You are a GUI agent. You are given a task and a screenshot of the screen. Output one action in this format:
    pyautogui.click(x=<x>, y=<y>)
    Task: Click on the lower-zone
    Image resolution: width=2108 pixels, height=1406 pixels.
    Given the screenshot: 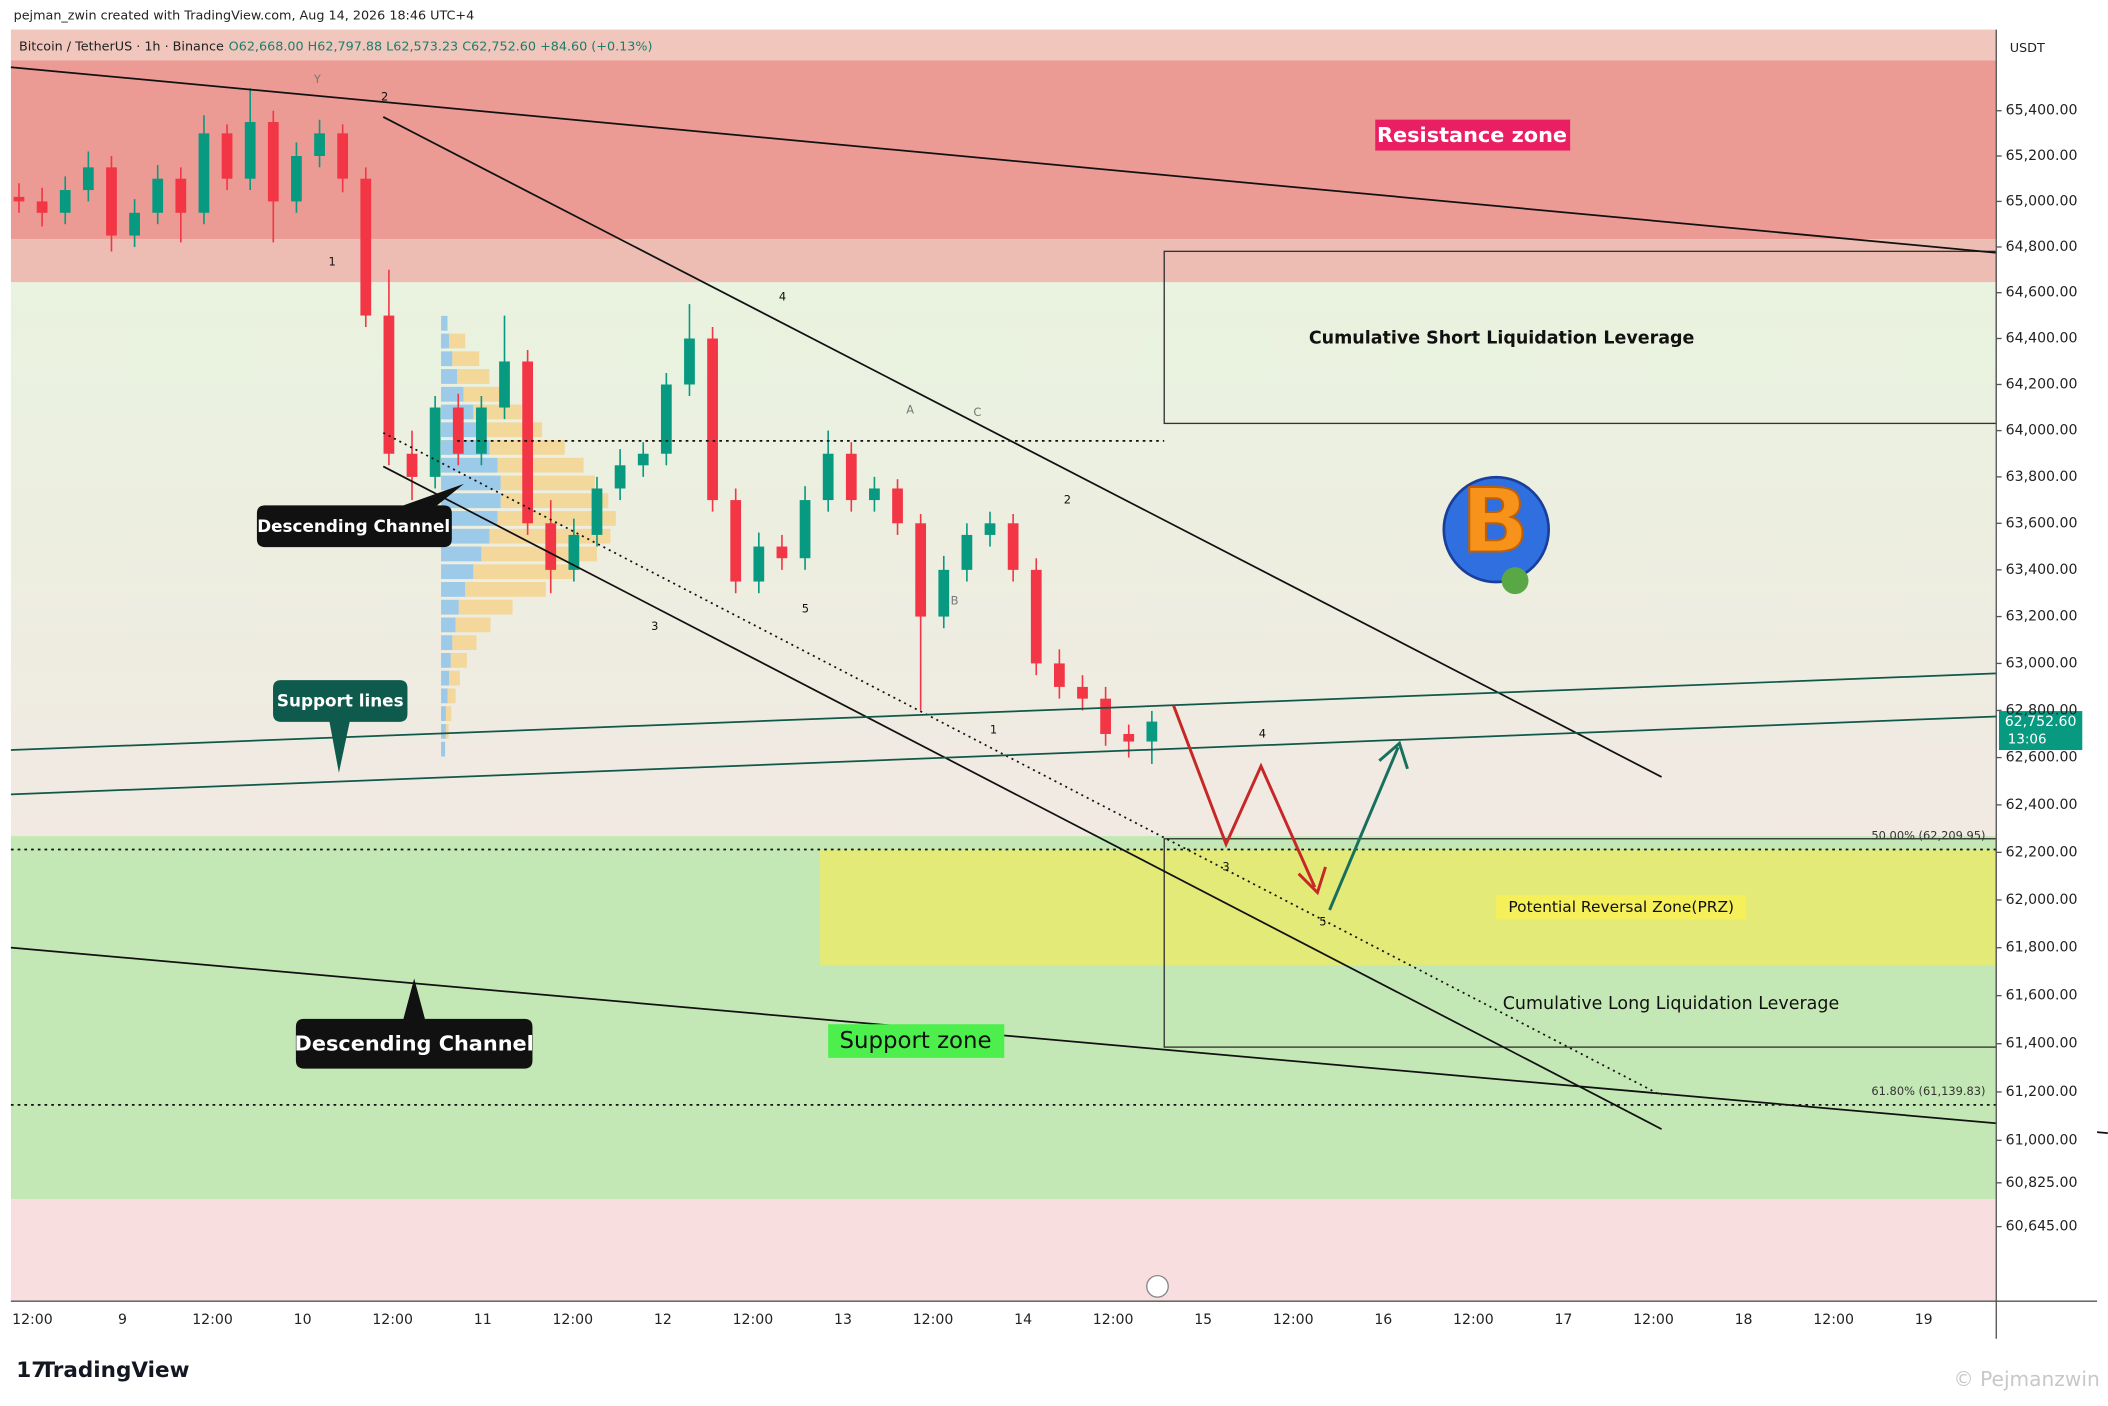 What is the action you would take?
    pyautogui.click(x=1003, y=1250)
    